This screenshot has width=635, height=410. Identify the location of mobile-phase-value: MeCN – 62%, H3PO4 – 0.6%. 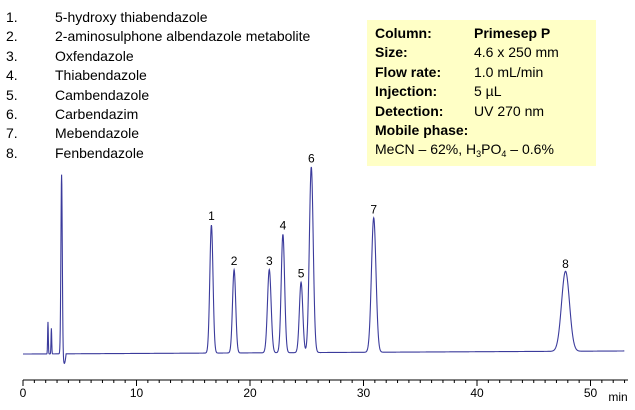
(485, 149).